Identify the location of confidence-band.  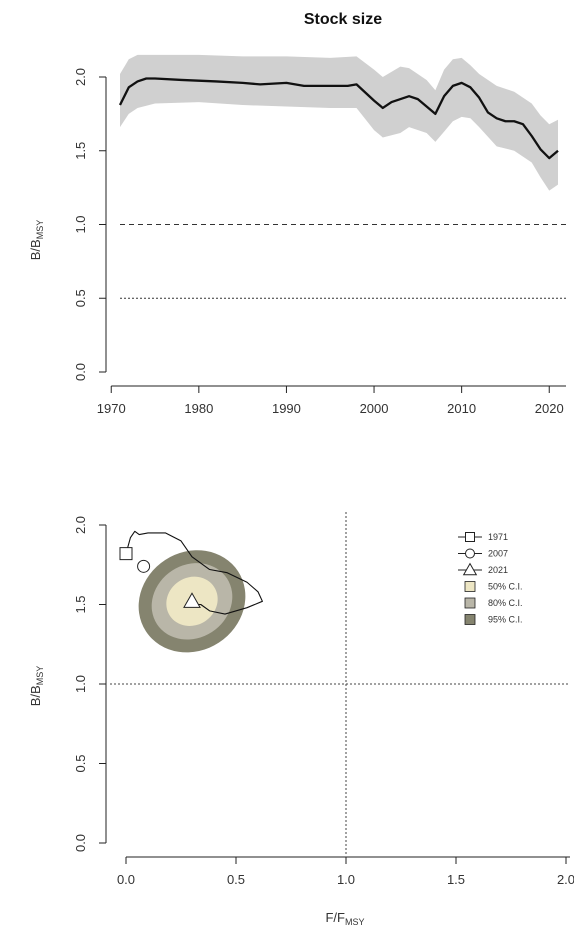
(339, 122).